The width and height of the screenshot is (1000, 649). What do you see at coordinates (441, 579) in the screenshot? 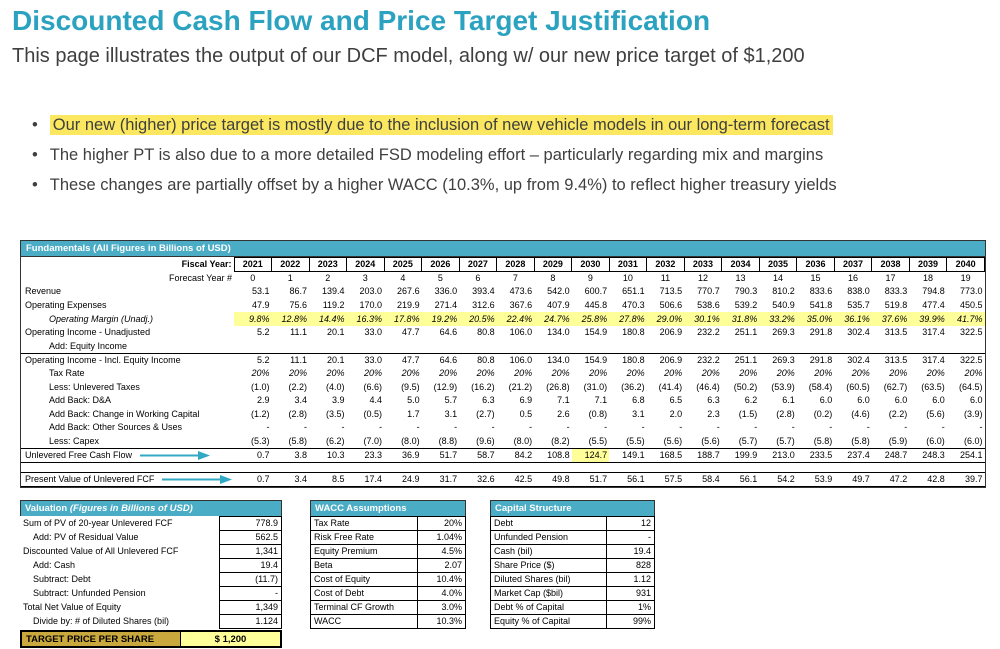
I see `row-value: 10.4%` at bounding box center [441, 579].